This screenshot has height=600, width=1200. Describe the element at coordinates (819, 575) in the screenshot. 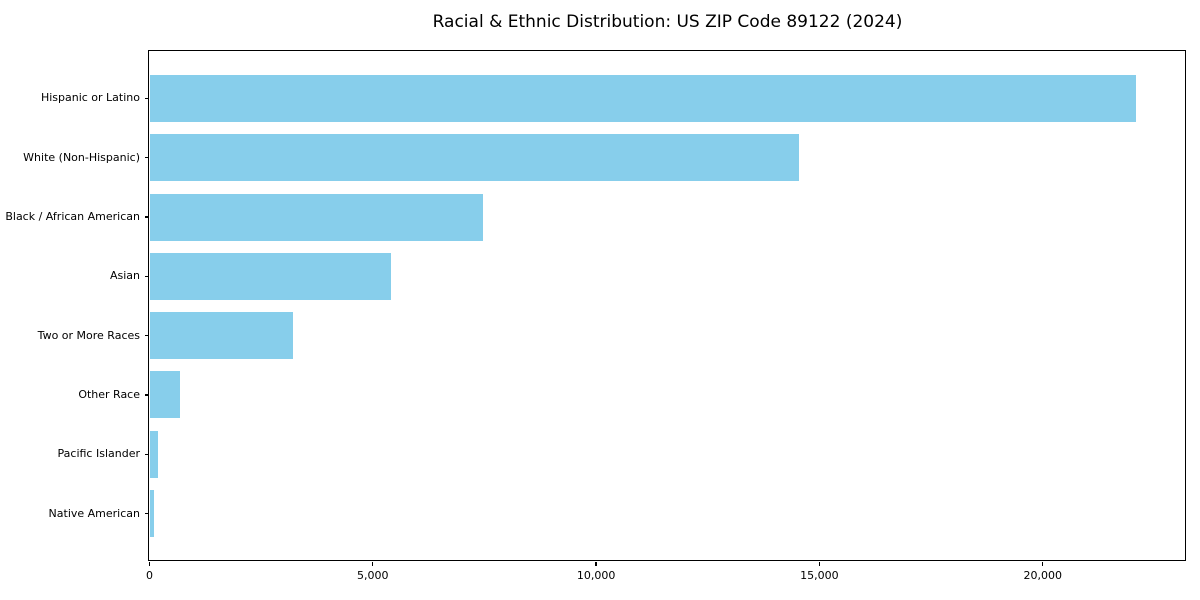

I see `x-axis-tick-label: 15,000` at that location.